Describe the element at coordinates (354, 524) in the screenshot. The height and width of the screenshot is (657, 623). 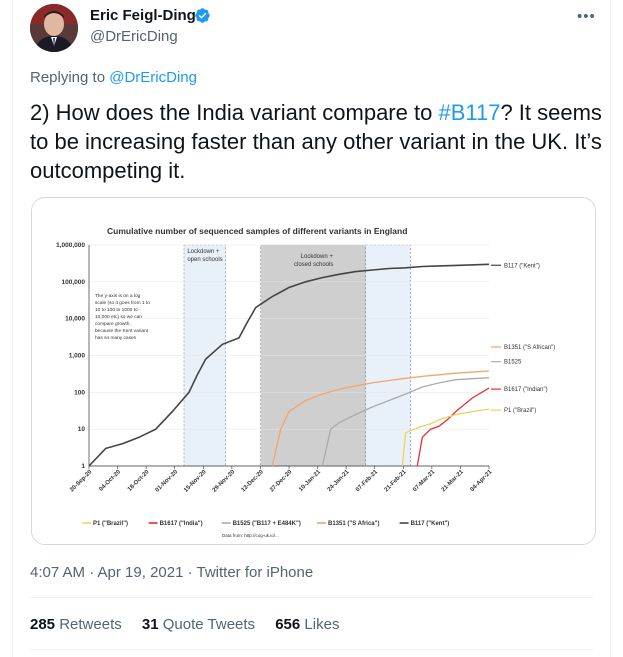
I see `legend-entry: B1351 ("S Africa")` at that location.